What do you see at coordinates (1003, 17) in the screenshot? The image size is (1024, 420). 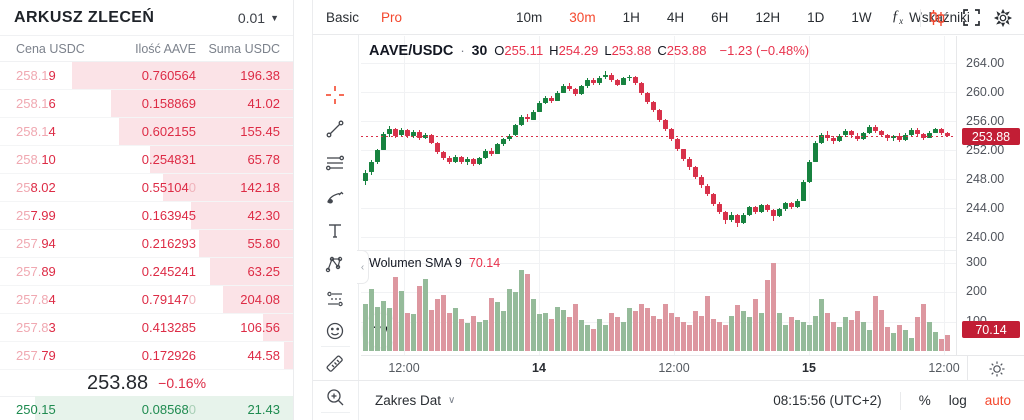 I see `settings-button` at bounding box center [1003, 17].